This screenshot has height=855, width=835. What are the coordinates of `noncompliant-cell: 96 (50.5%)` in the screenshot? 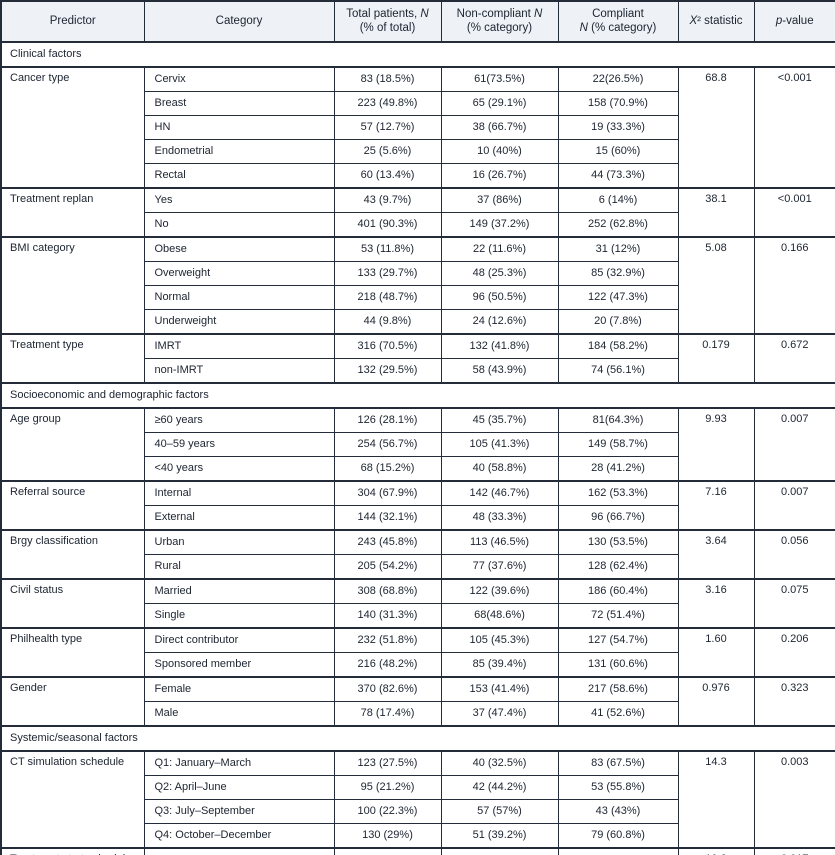 It's located at (499, 297).